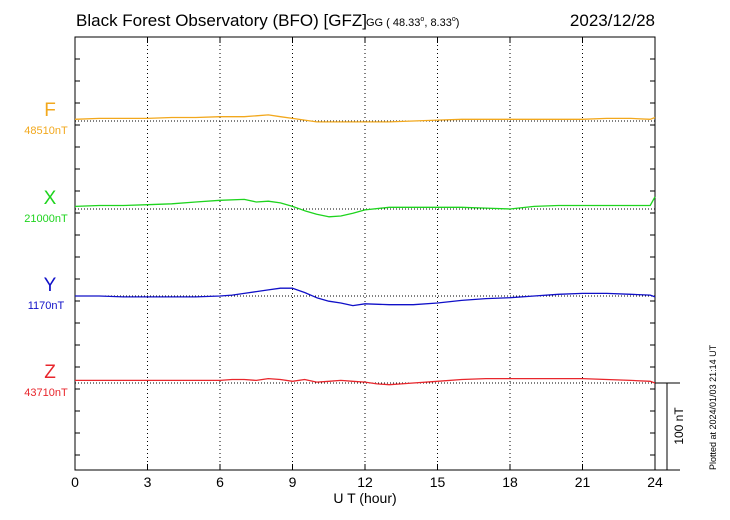  I want to click on component-baseline-Y: 1170nT, so click(46, 306).